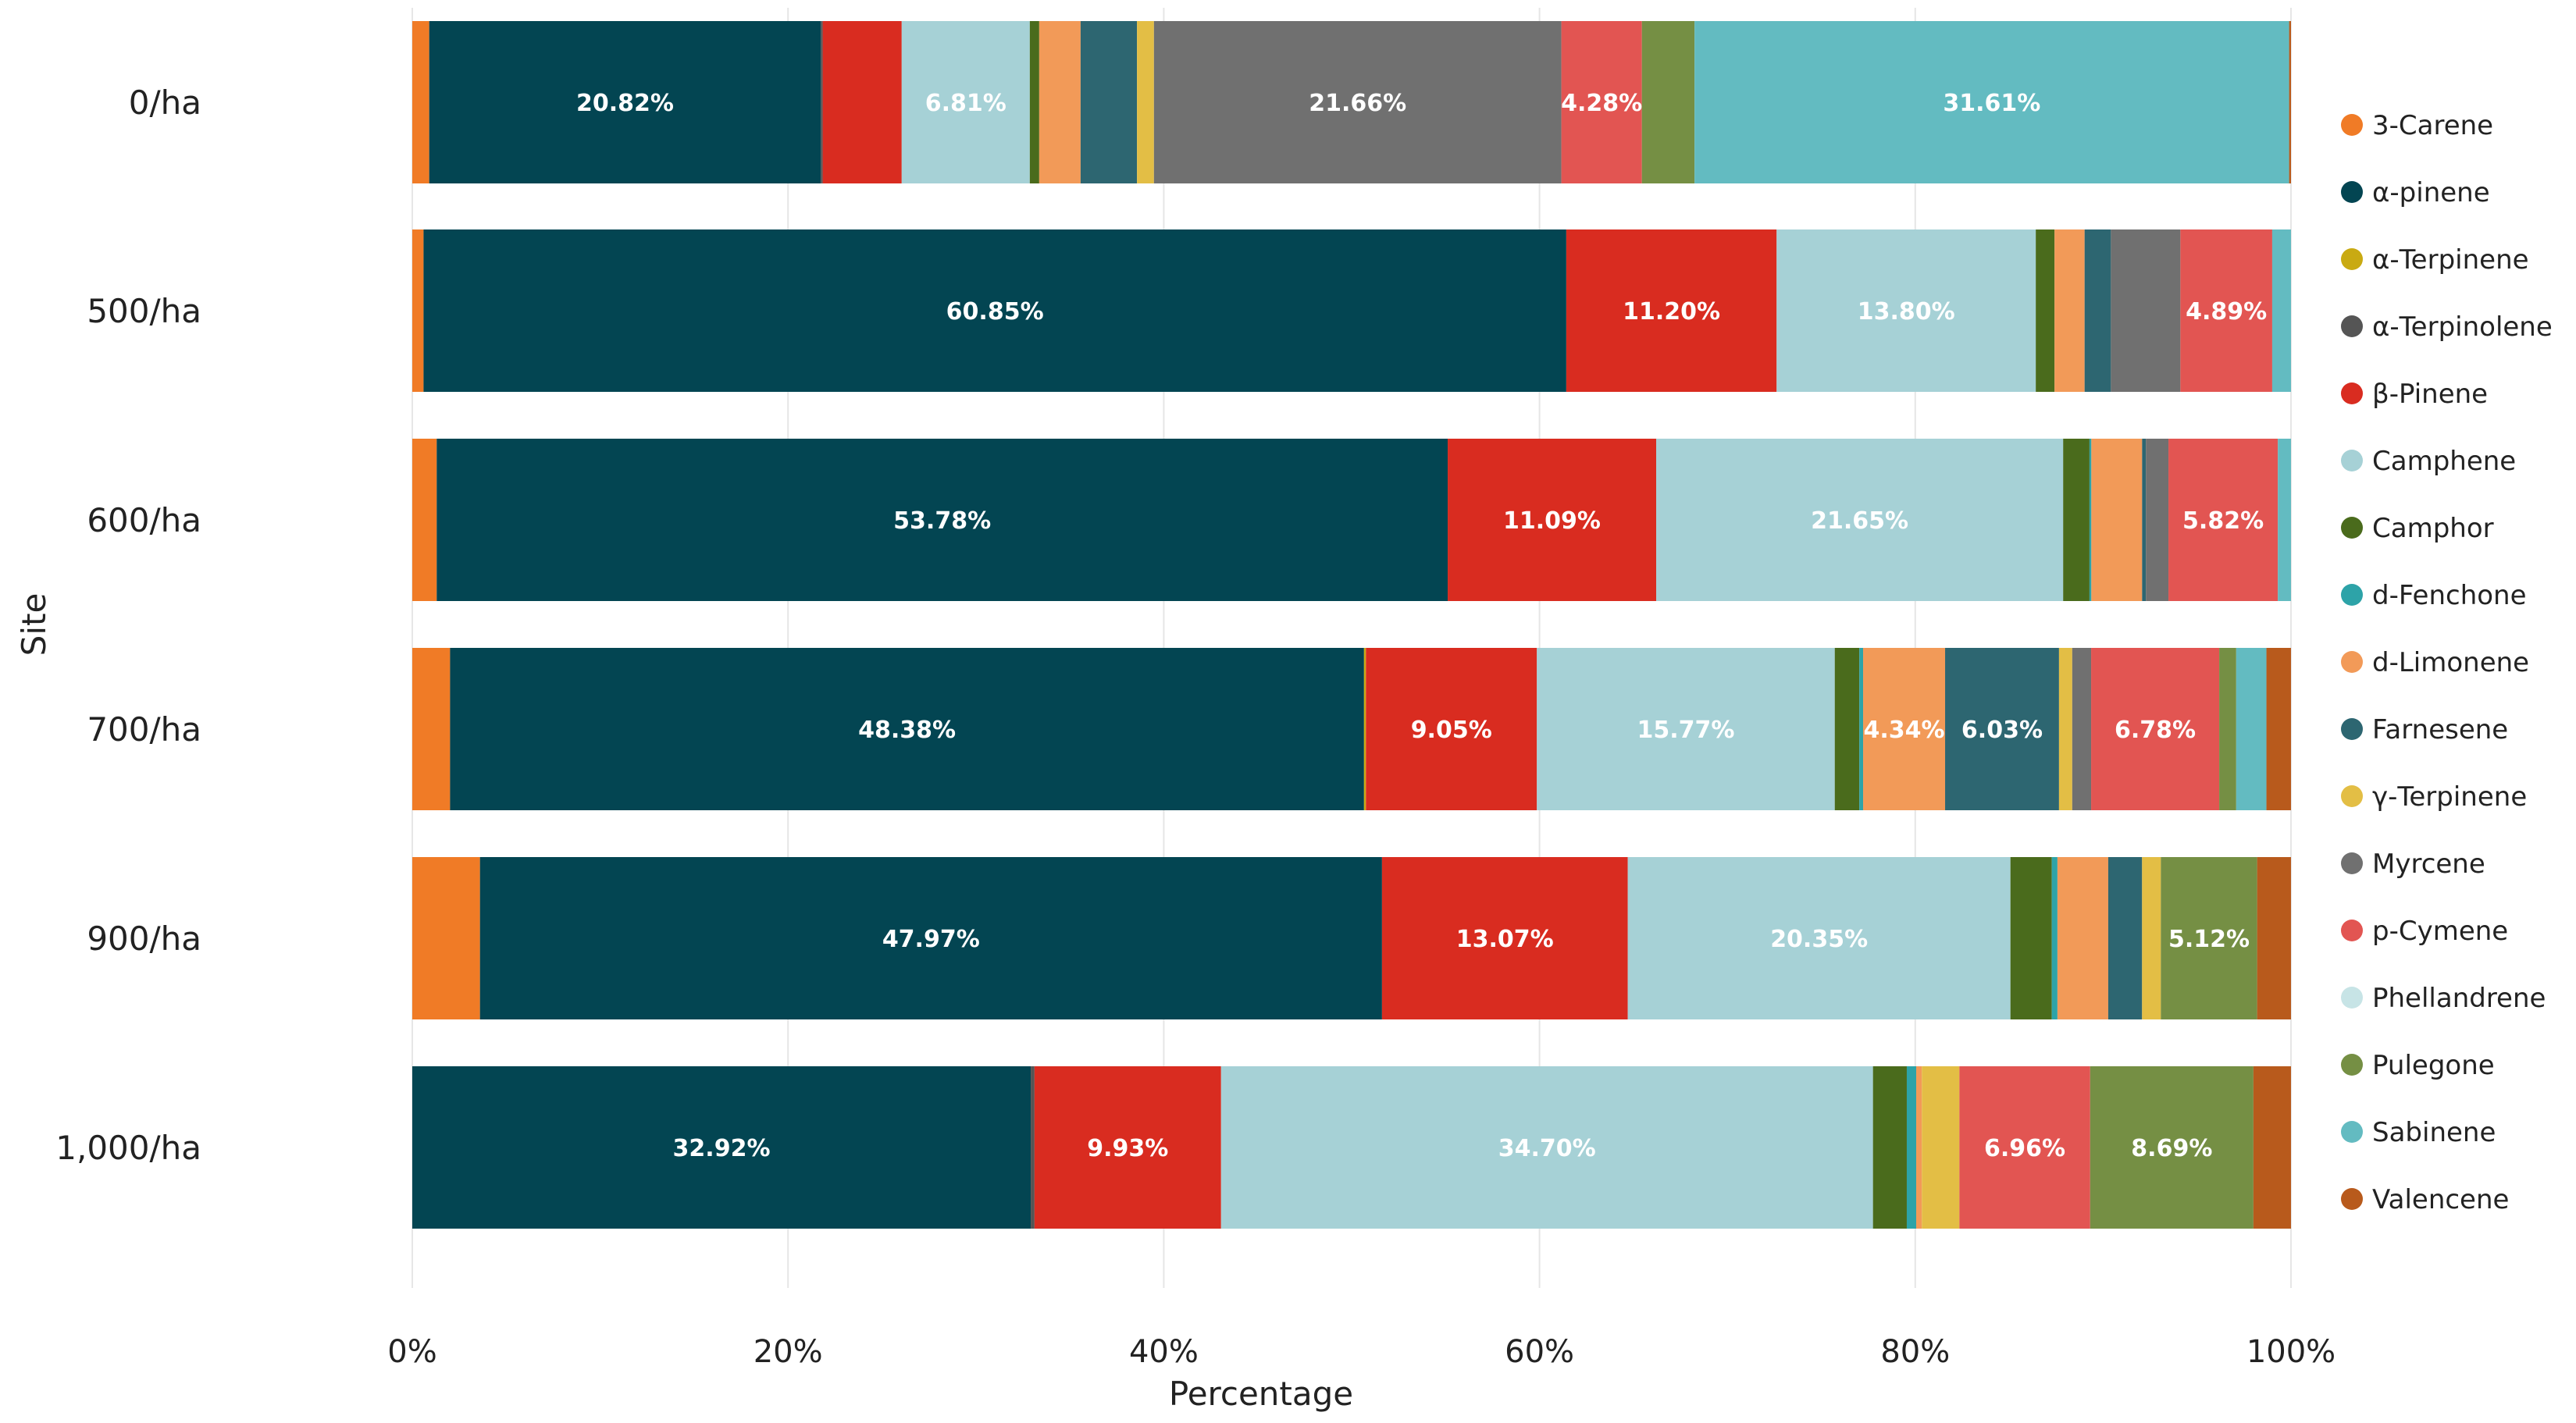  I want to click on legend-label: Pulegone, so click(2434, 1065).